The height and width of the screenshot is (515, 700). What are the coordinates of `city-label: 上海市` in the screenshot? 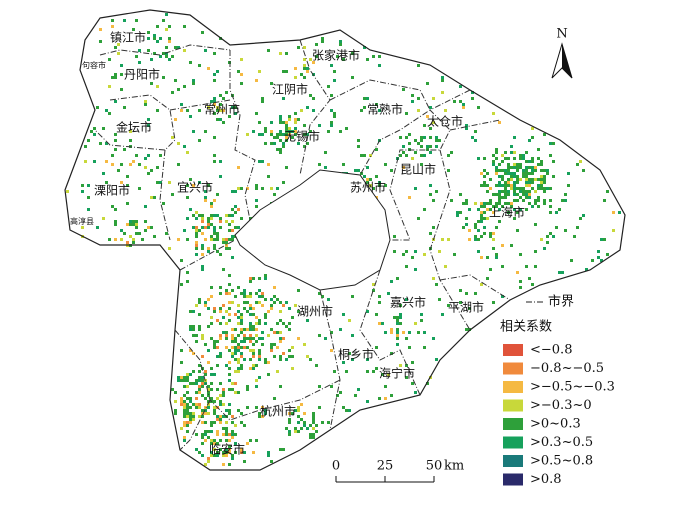 It's located at (507, 212).